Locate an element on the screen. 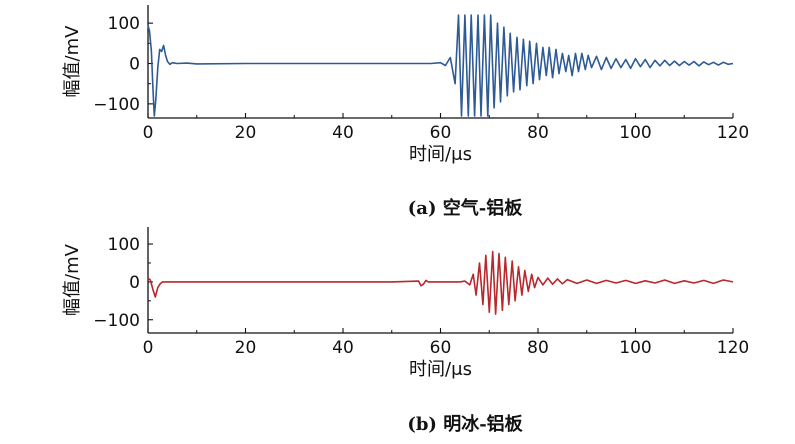  series-line is located at coordinates (440, 282).